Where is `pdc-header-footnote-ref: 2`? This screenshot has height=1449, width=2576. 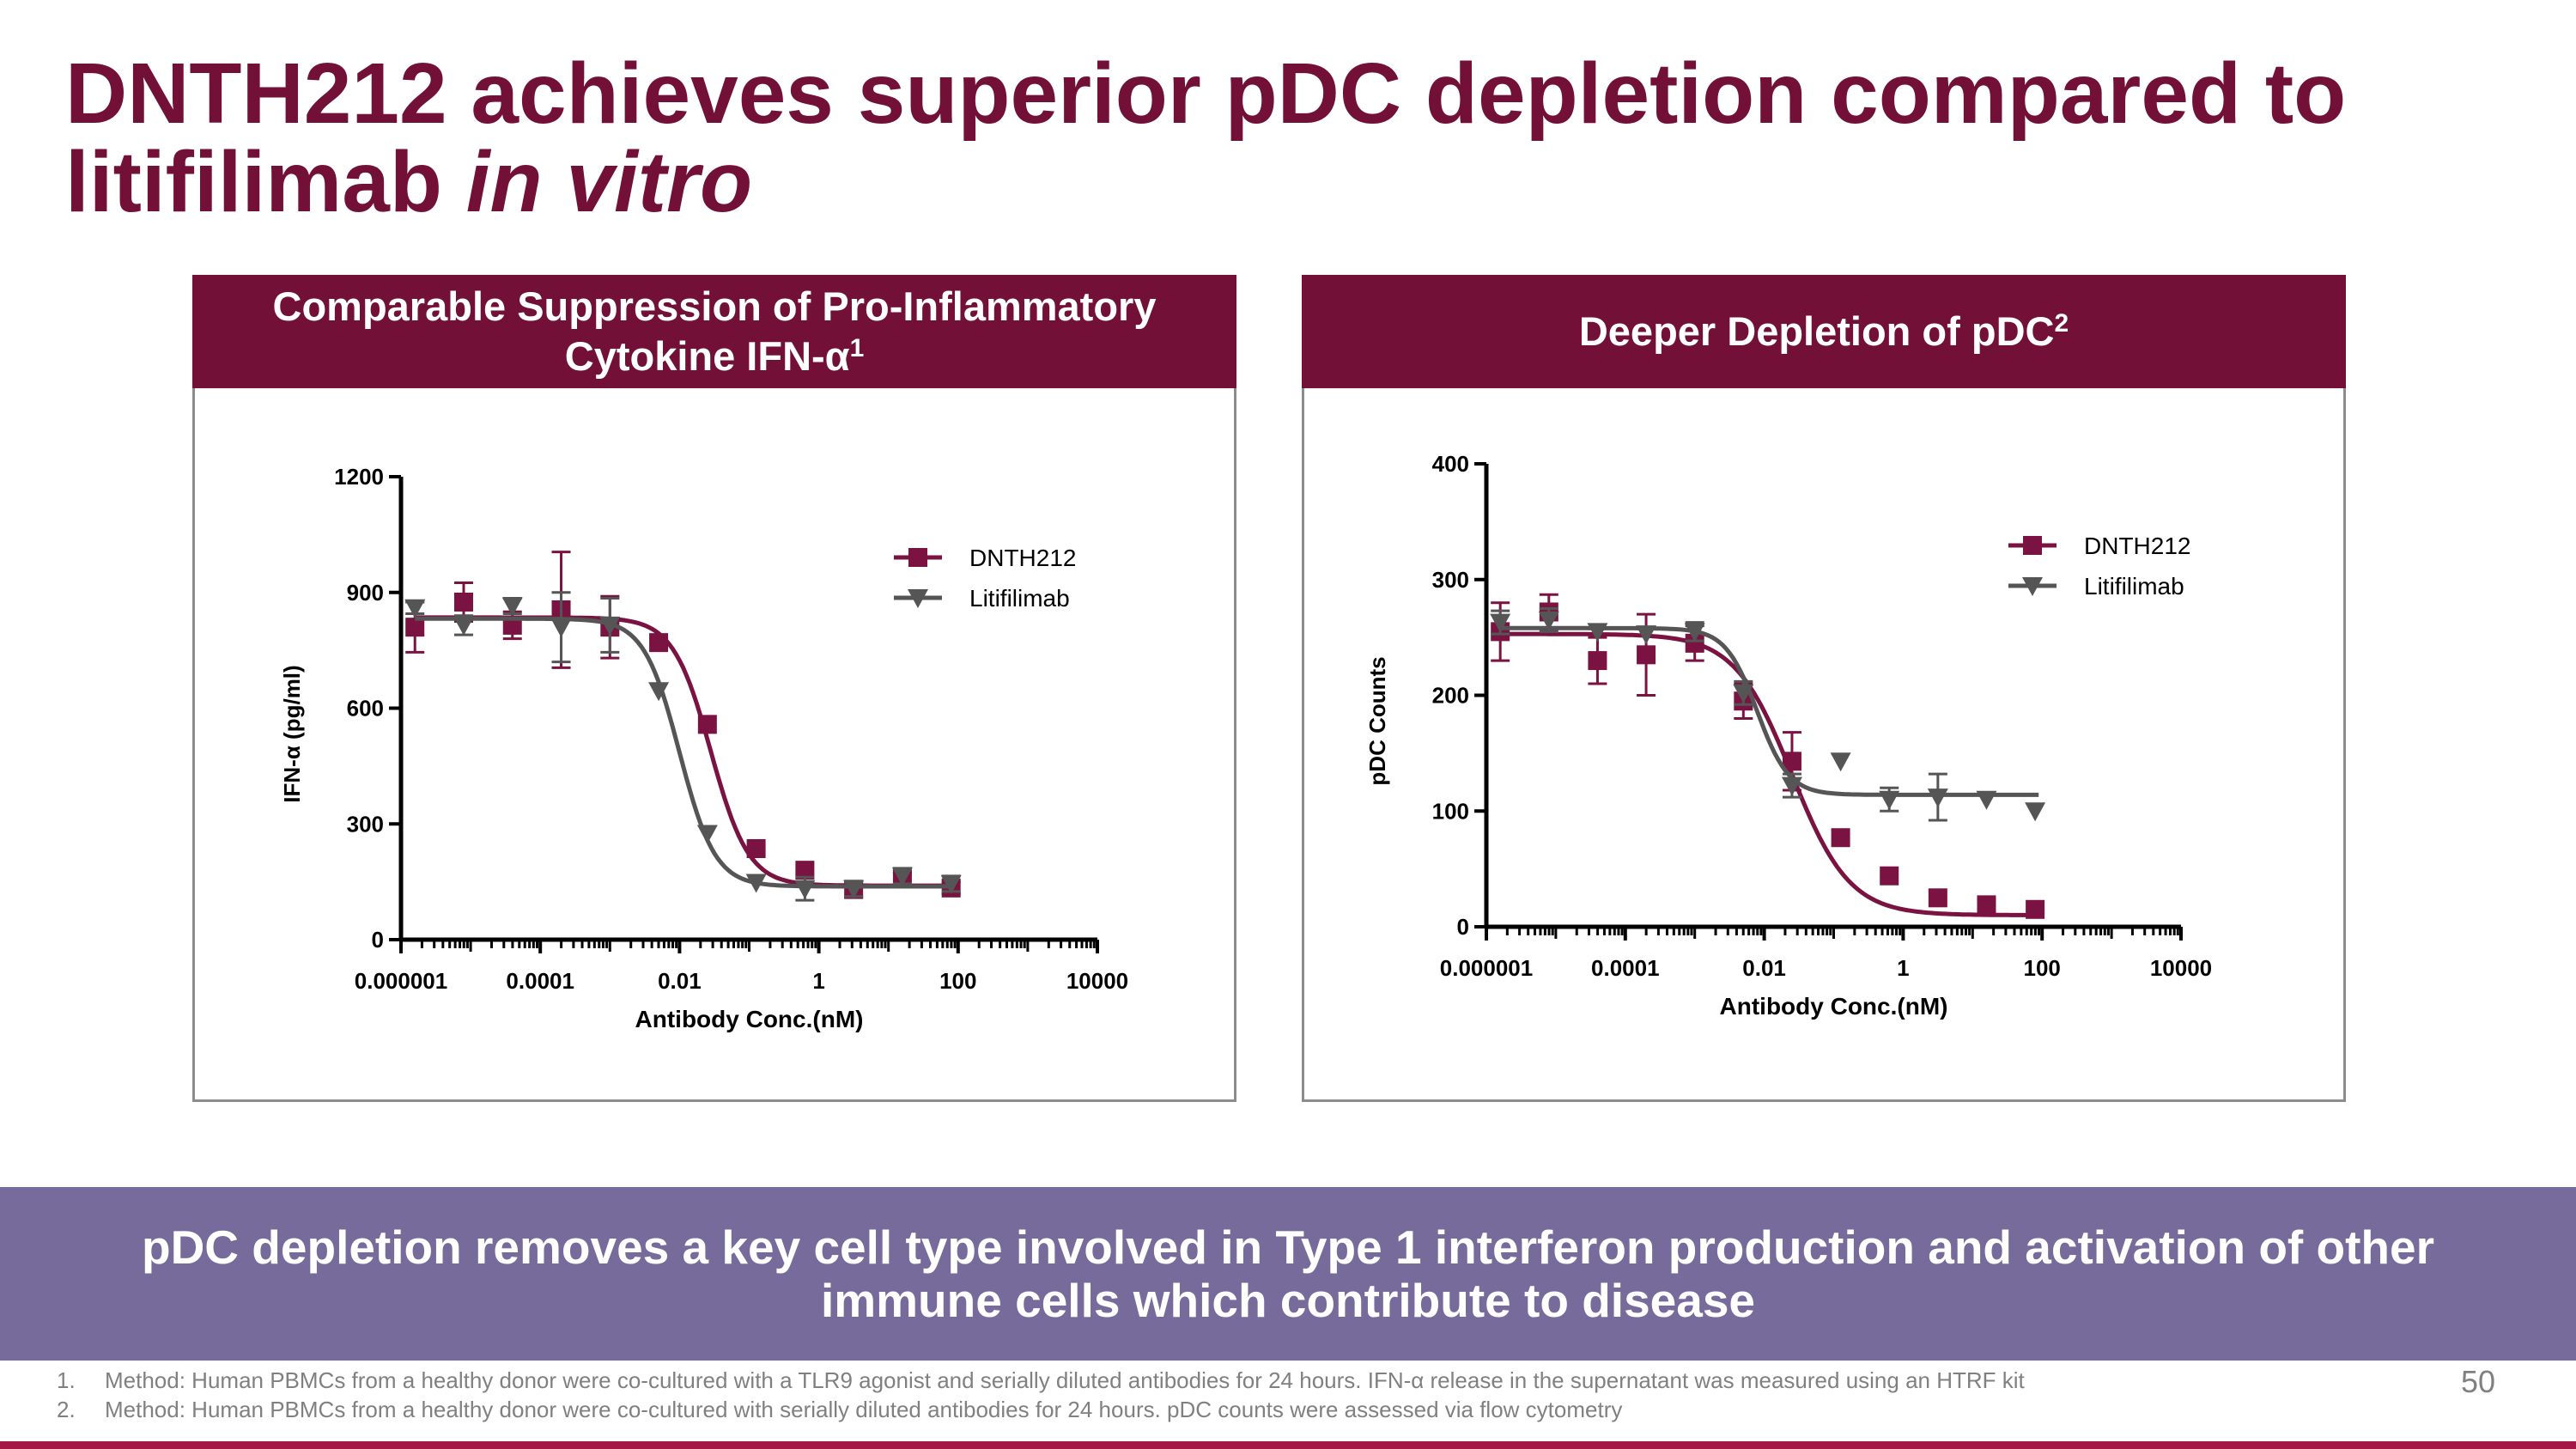 pdc-header-footnote-ref: 2 is located at coordinates (2061, 323).